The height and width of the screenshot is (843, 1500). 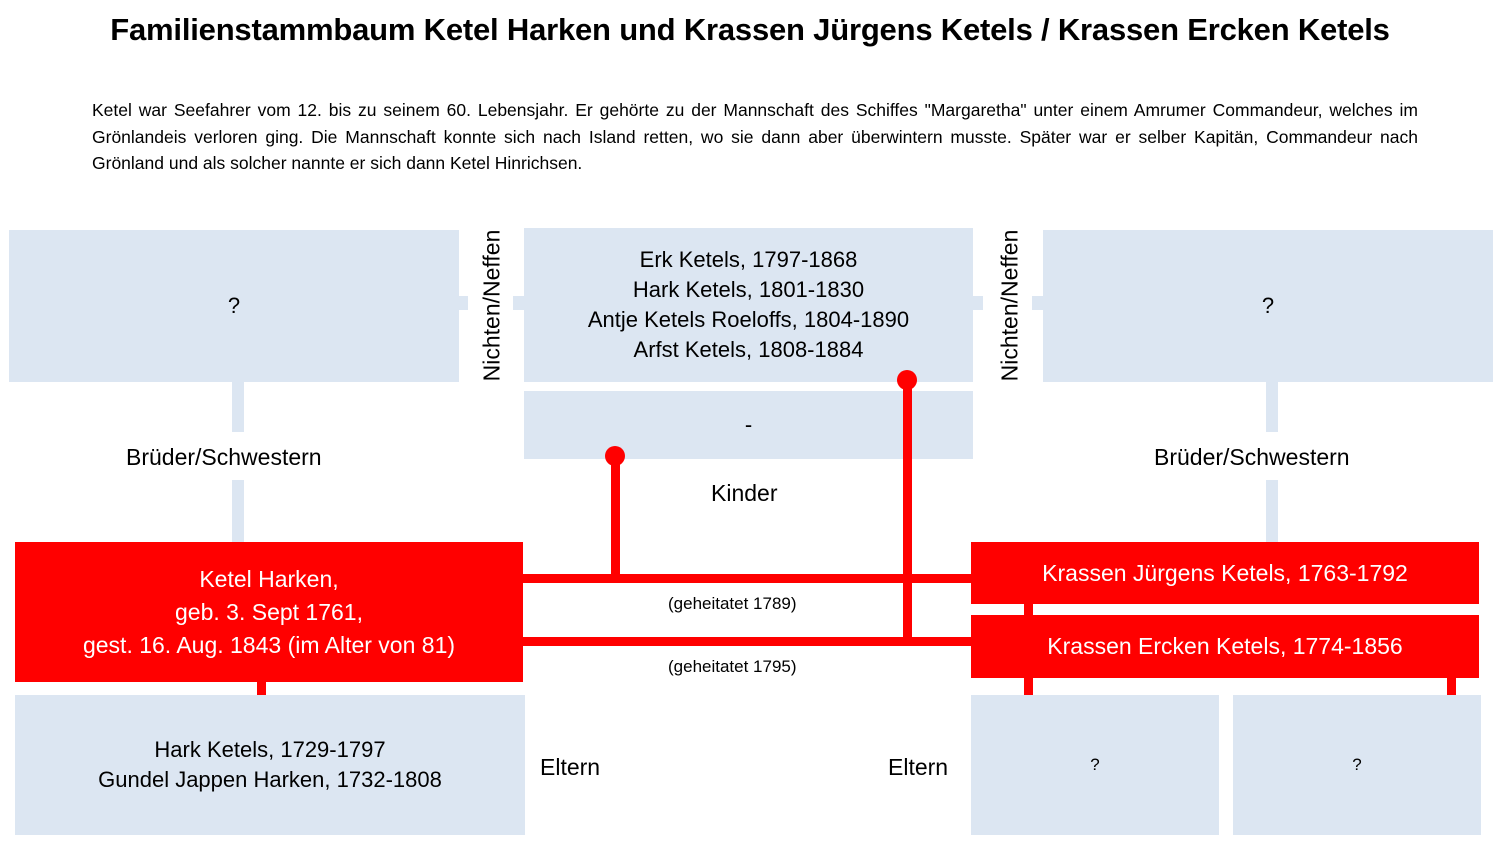 I want to click on left-siblings-box: ?, so click(x=234, y=306).